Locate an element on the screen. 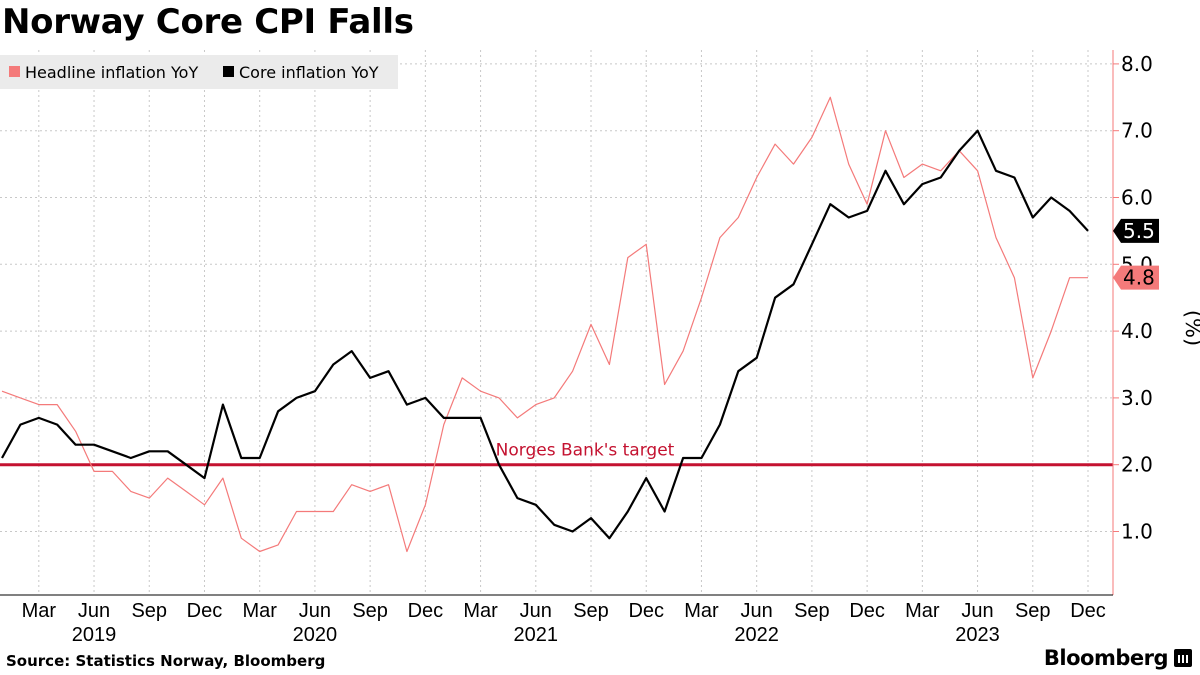  core-last-value-tag: 5.5 is located at coordinates (1136, 230).